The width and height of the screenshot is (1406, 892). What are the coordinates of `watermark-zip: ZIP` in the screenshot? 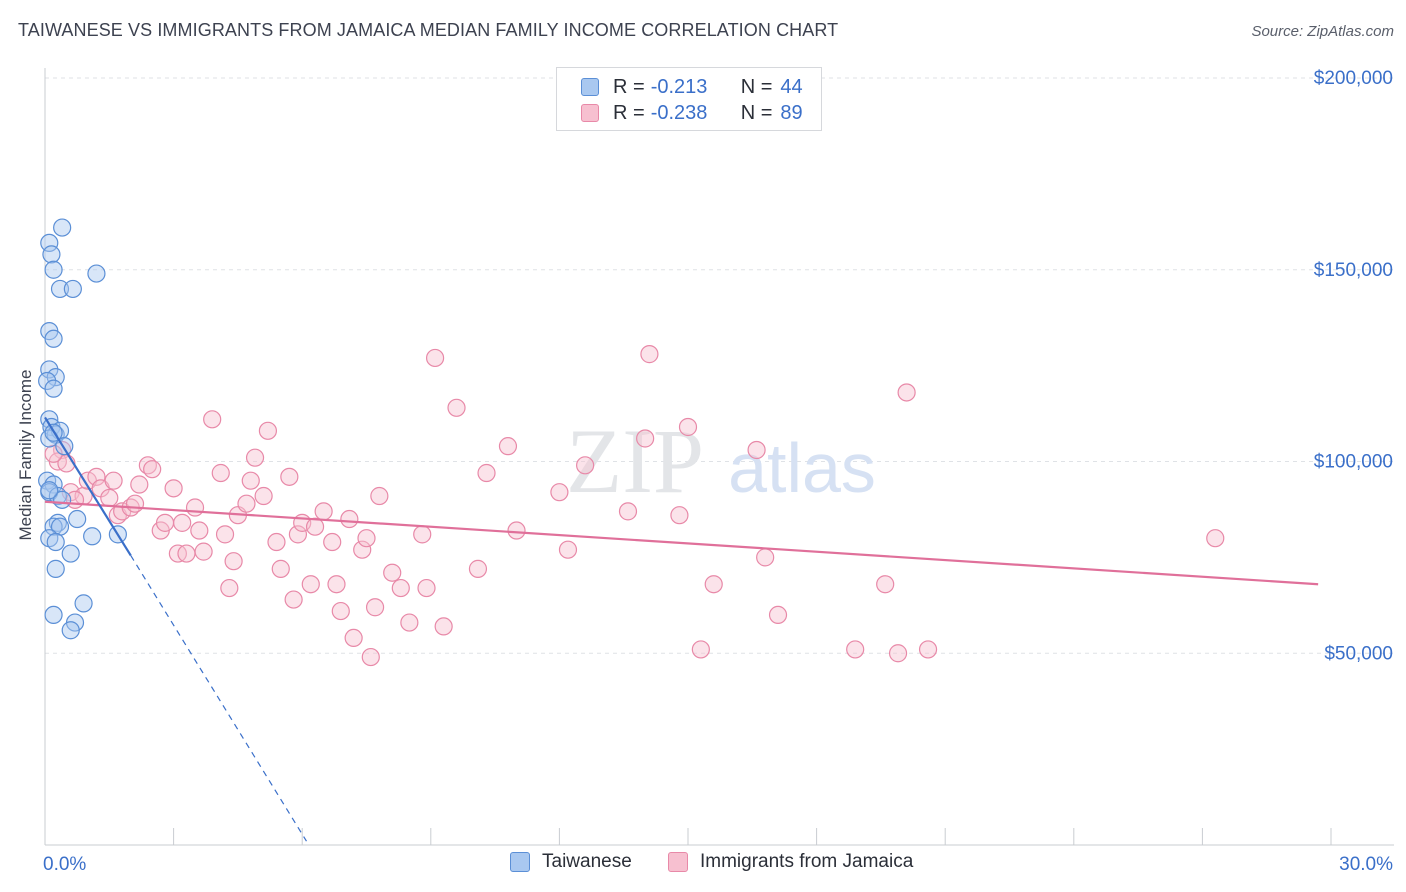 It's located at (635, 461).